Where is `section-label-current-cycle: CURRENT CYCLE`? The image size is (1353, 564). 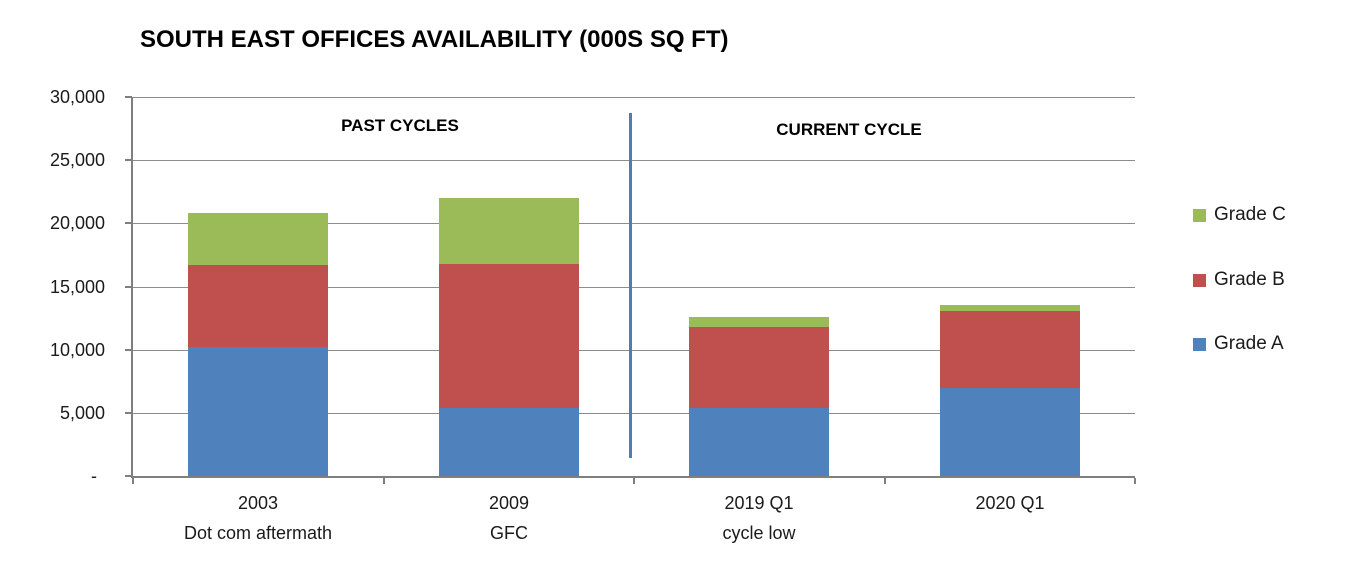 section-label-current-cycle: CURRENT CYCLE is located at coordinates (849, 129).